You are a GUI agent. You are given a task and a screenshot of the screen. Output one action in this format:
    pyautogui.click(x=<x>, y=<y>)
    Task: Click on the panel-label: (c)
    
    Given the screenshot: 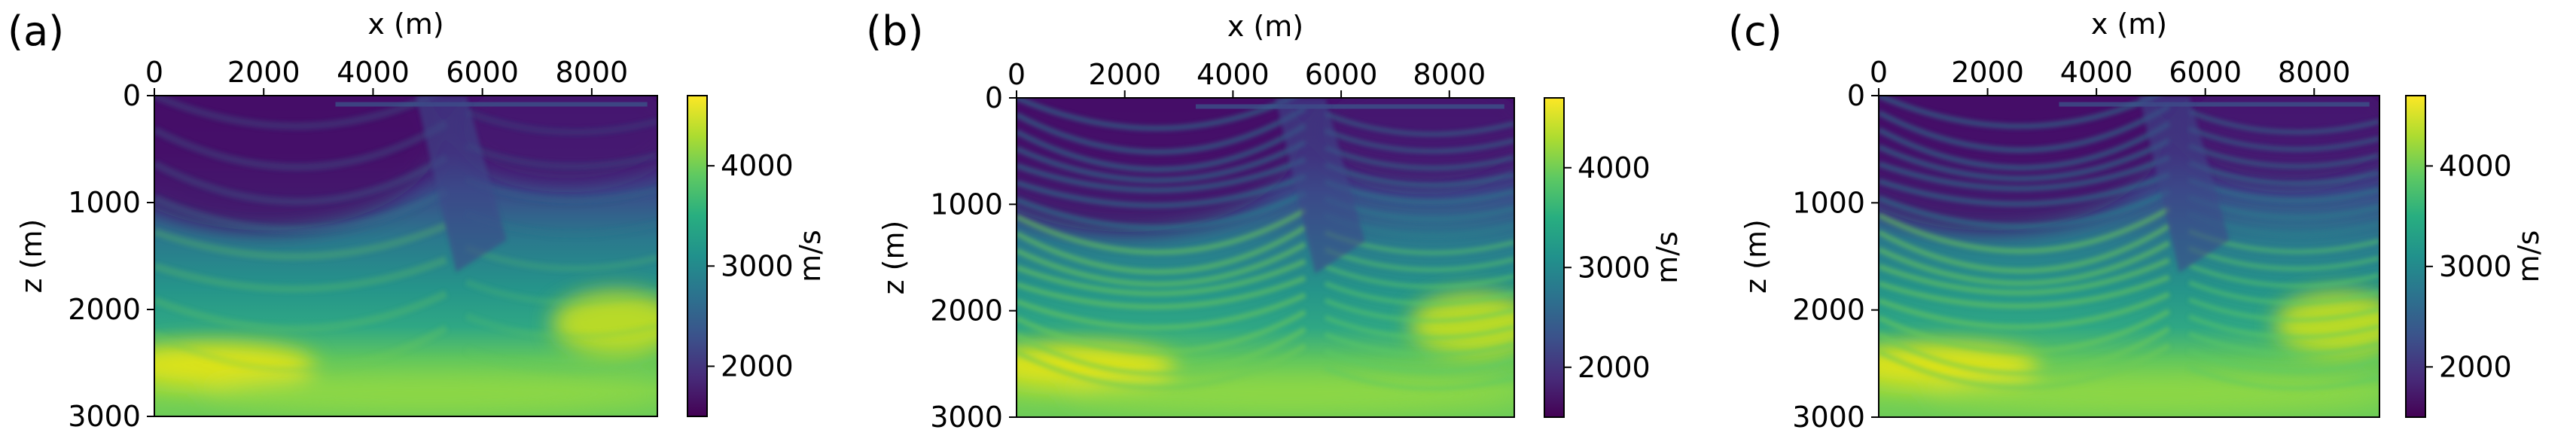 What is the action you would take?
    pyautogui.click(x=1755, y=32)
    